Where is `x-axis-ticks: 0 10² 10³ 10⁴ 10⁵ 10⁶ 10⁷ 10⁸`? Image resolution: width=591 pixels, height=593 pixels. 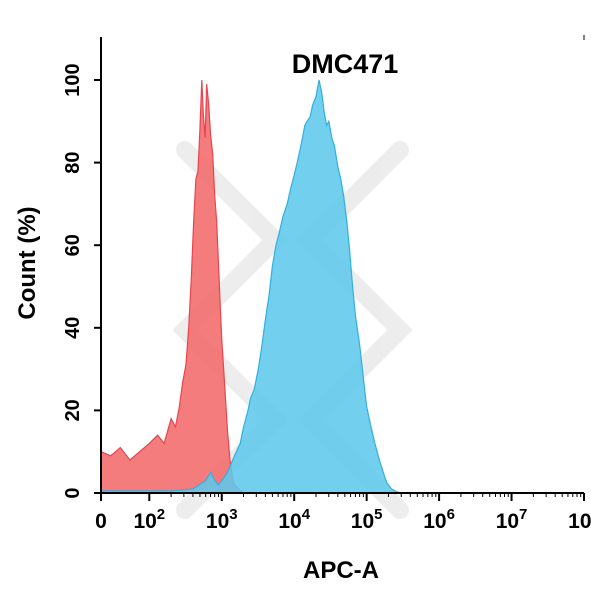
x-axis-ticks: 0 10² 10³ 10⁴ 10⁵ 10⁶ 10⁷ 10⁸ is located at coordinates (343, 513).